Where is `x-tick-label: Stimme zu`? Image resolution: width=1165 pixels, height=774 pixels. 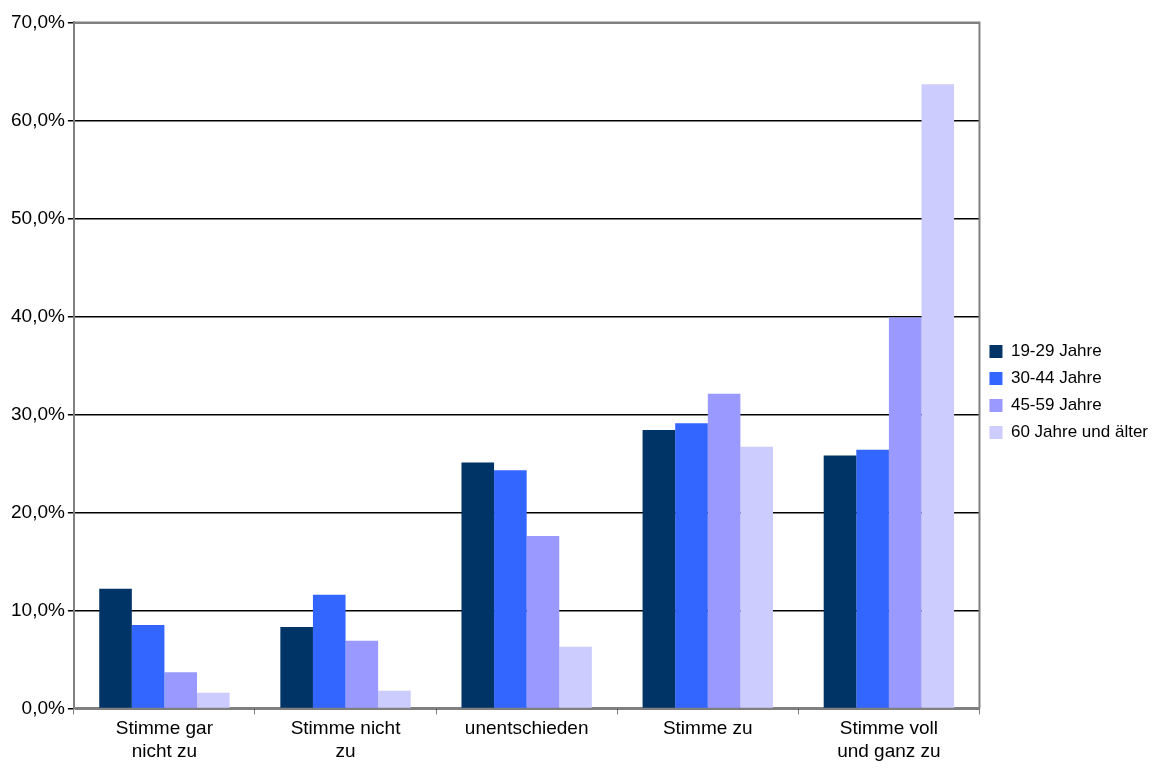
x-tick-label: Stimme zu is located at coordinates (707, 728).